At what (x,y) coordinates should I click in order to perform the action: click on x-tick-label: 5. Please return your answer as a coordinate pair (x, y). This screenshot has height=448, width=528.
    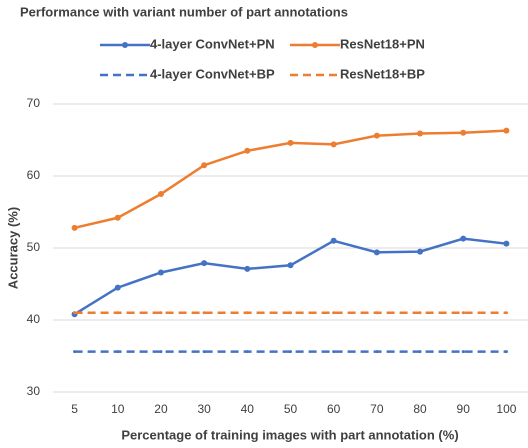
    Looking at the image, I should click on (74, 409).